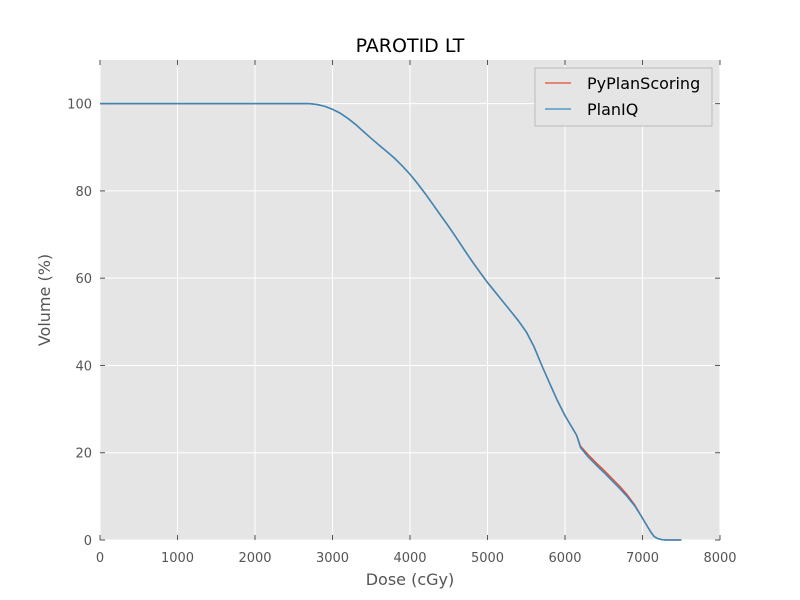 This screenshot has width=800, height=600. Describe the element at coordinates (642, 558) in the screenshot. I see `x-tick-label: 7000` at that location.